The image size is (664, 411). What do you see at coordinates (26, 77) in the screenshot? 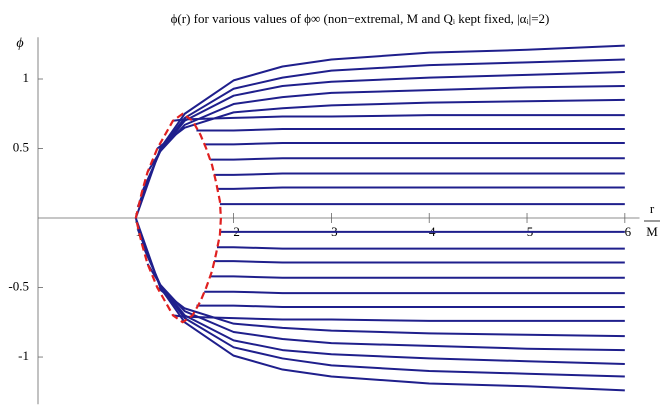
I see `y-tick-label: 1` at bounding box center [26, 77].